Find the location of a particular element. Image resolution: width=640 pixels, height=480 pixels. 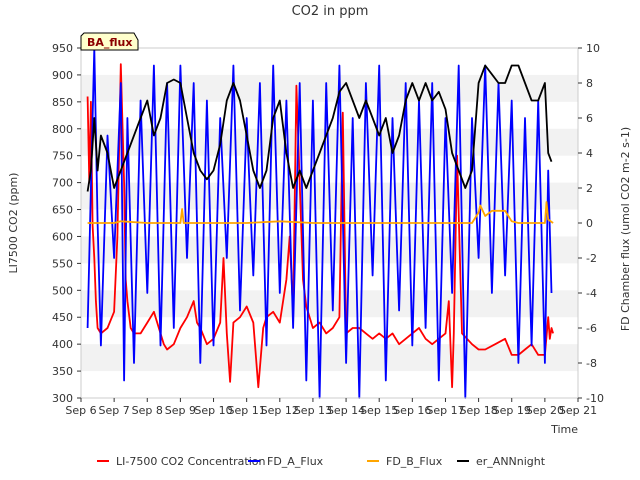

badge: BA_flux is located at coordinates (109, 41).